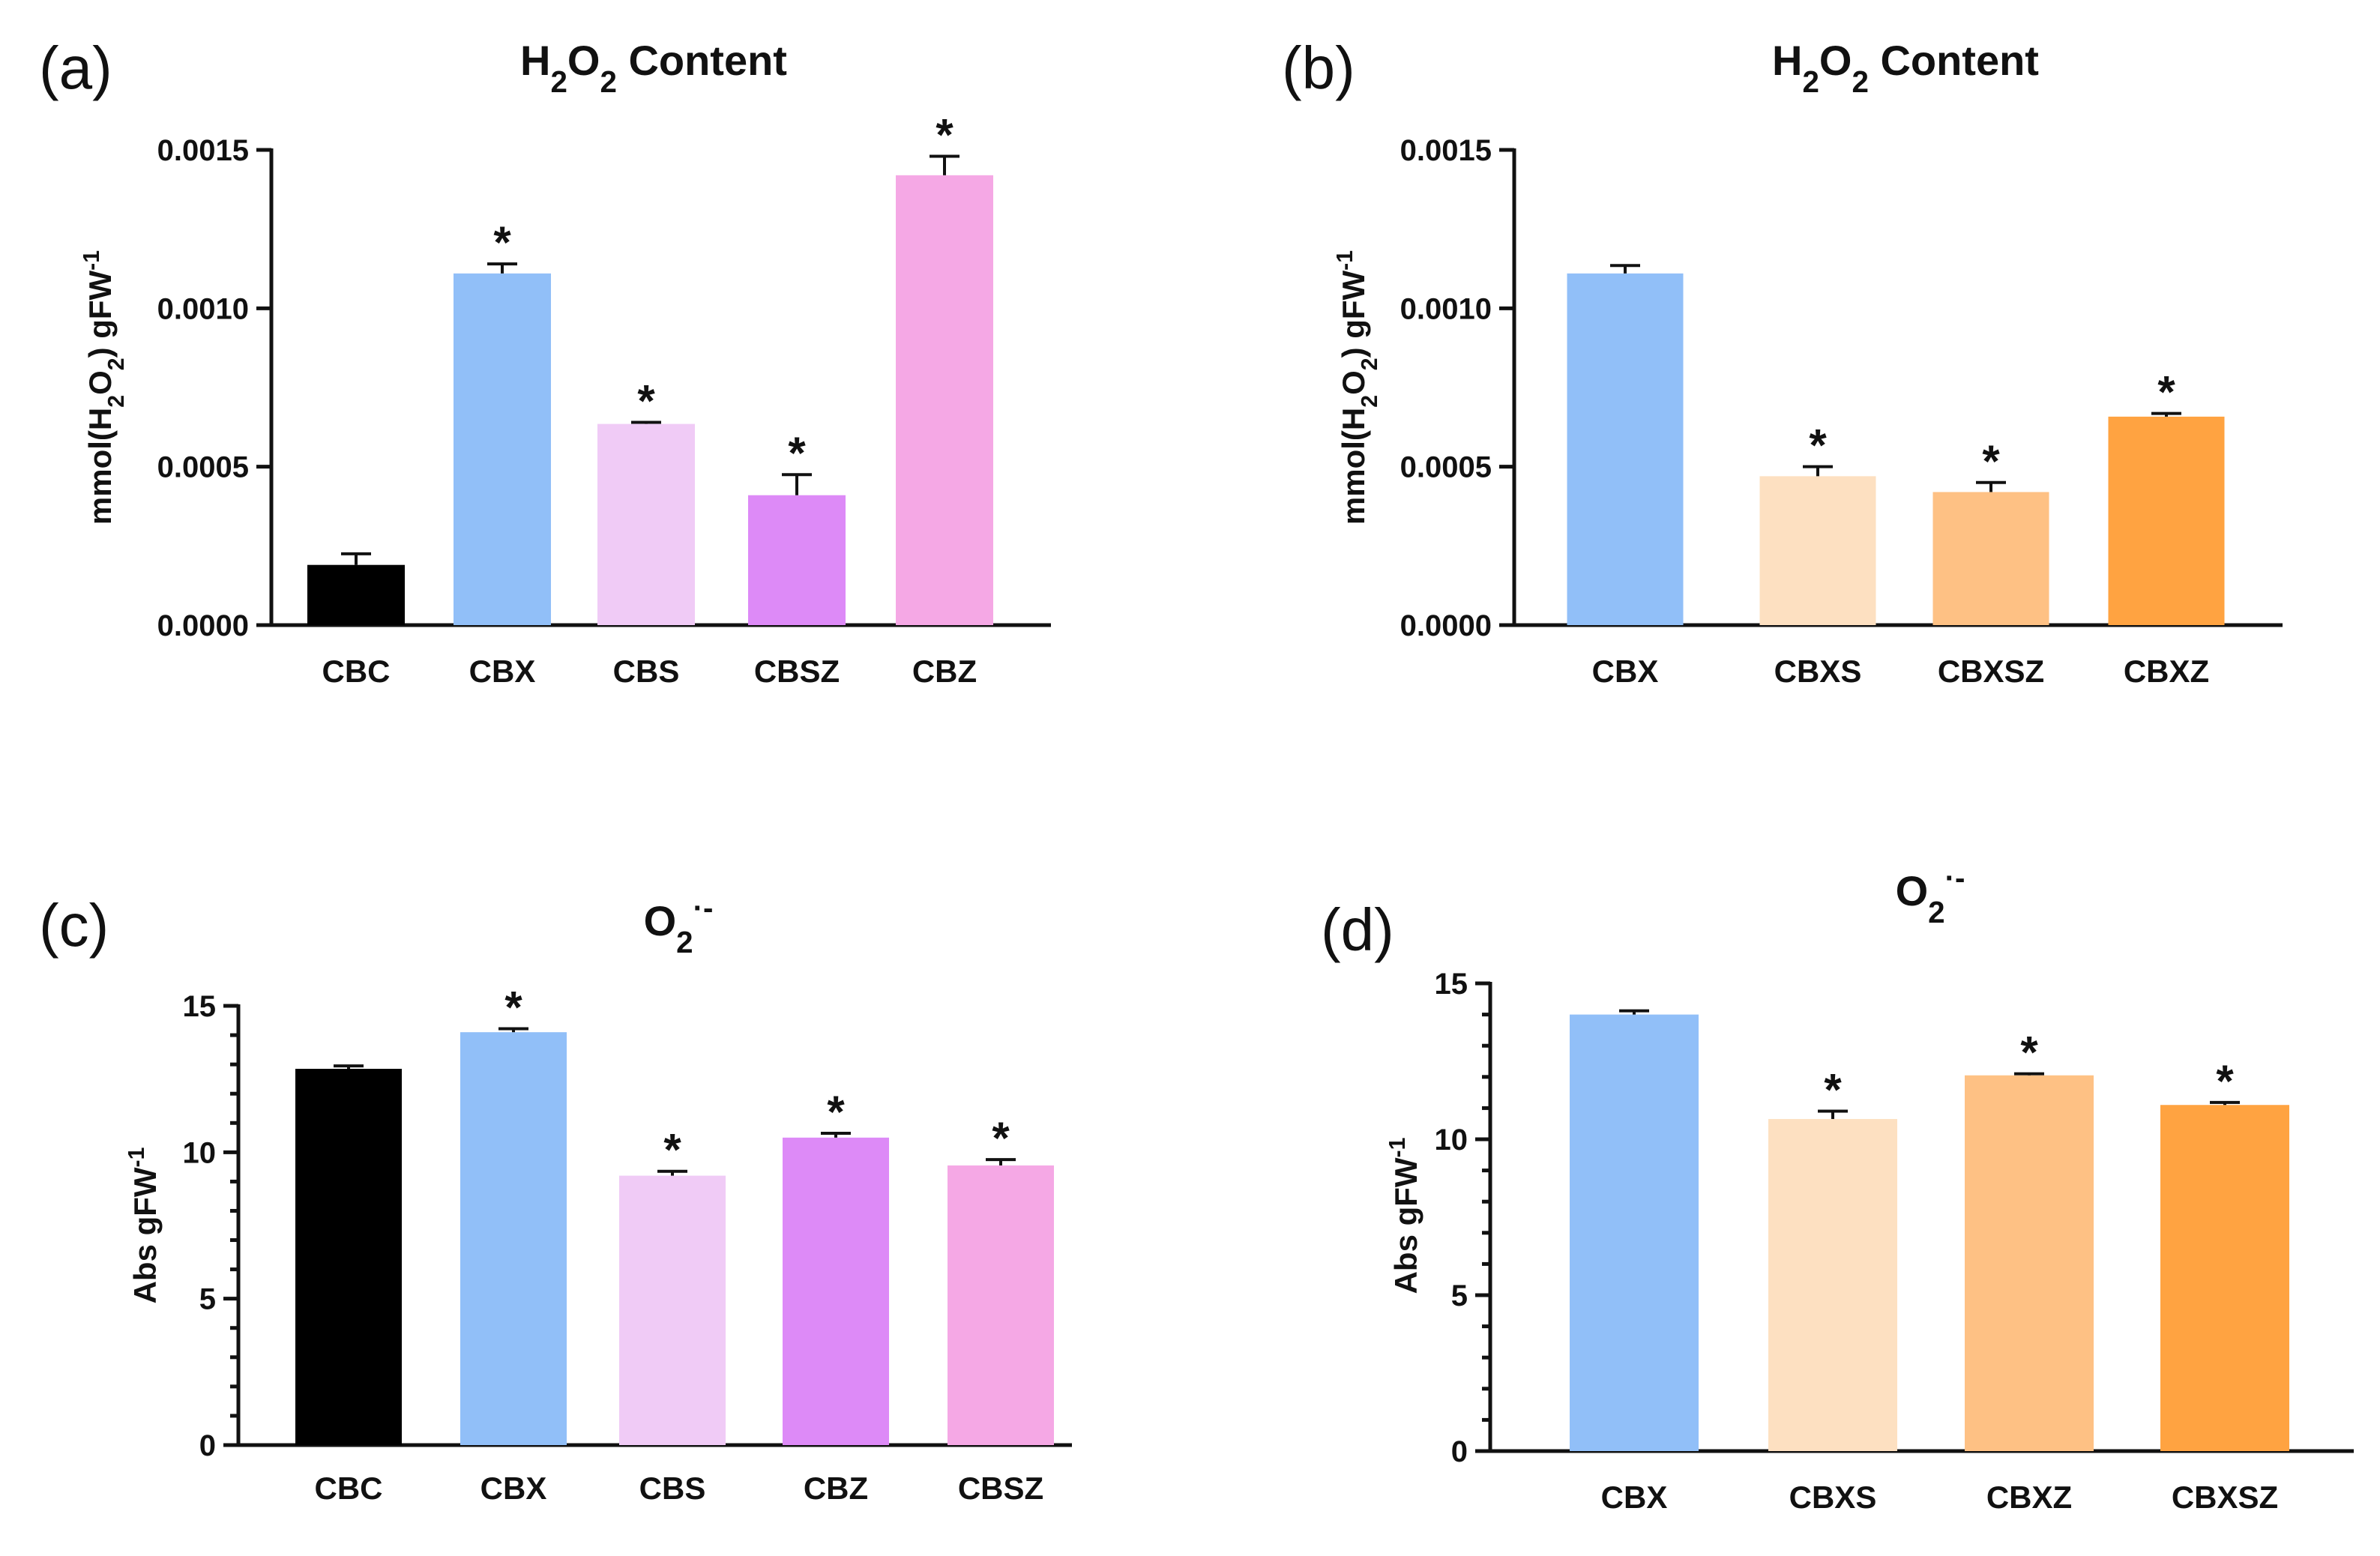 This screenshot has height=1556, width=2380. Describe the element at coordinates (74, 925) in the screenshot. I see `panel-letter: (c)` at that location.